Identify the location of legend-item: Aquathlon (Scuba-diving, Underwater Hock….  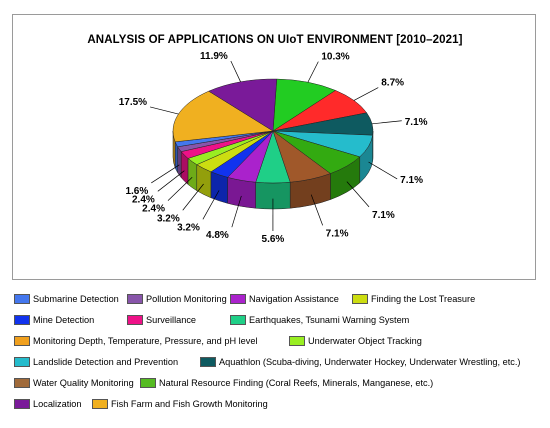
(360, 362).